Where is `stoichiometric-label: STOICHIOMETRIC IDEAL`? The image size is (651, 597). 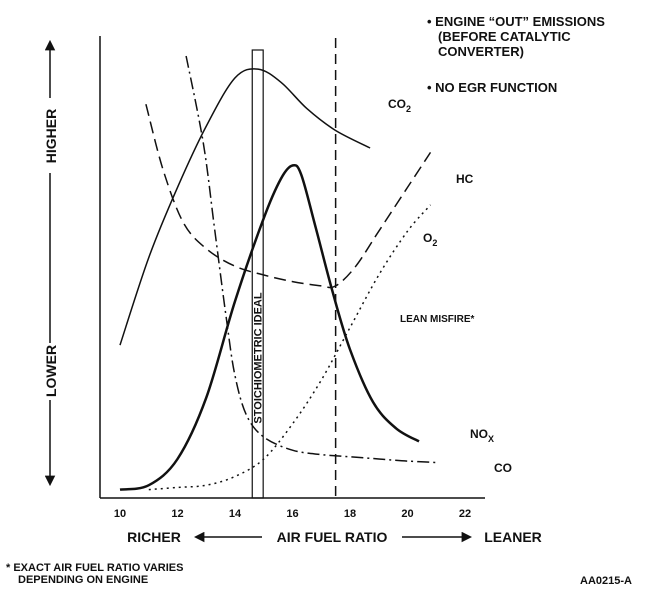 stoichiometric-label: STOICHIOMETRIC IDEAL is located at coordinates (259, 357).